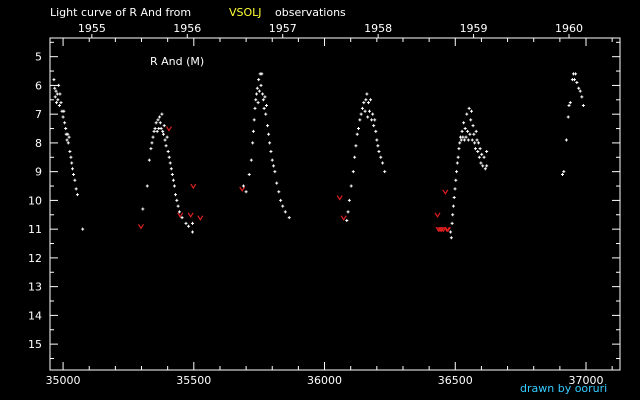 The width and height of the screenshot is (640, 400). What do you see at coordinates (35, 344) in the screenshot?
I see `y-tick-label: 15` at bounding box center [35, 344].